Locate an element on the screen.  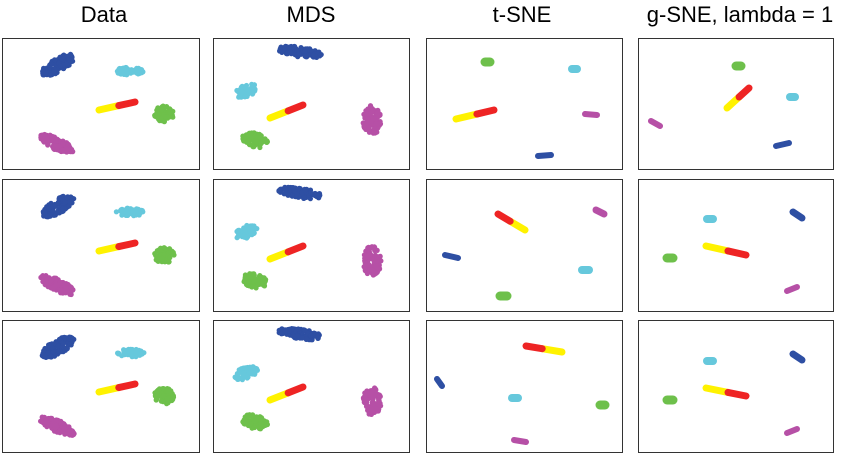
column-title-gsne: g-SNE, lambda = 1 is located at coordinates (740, 14).